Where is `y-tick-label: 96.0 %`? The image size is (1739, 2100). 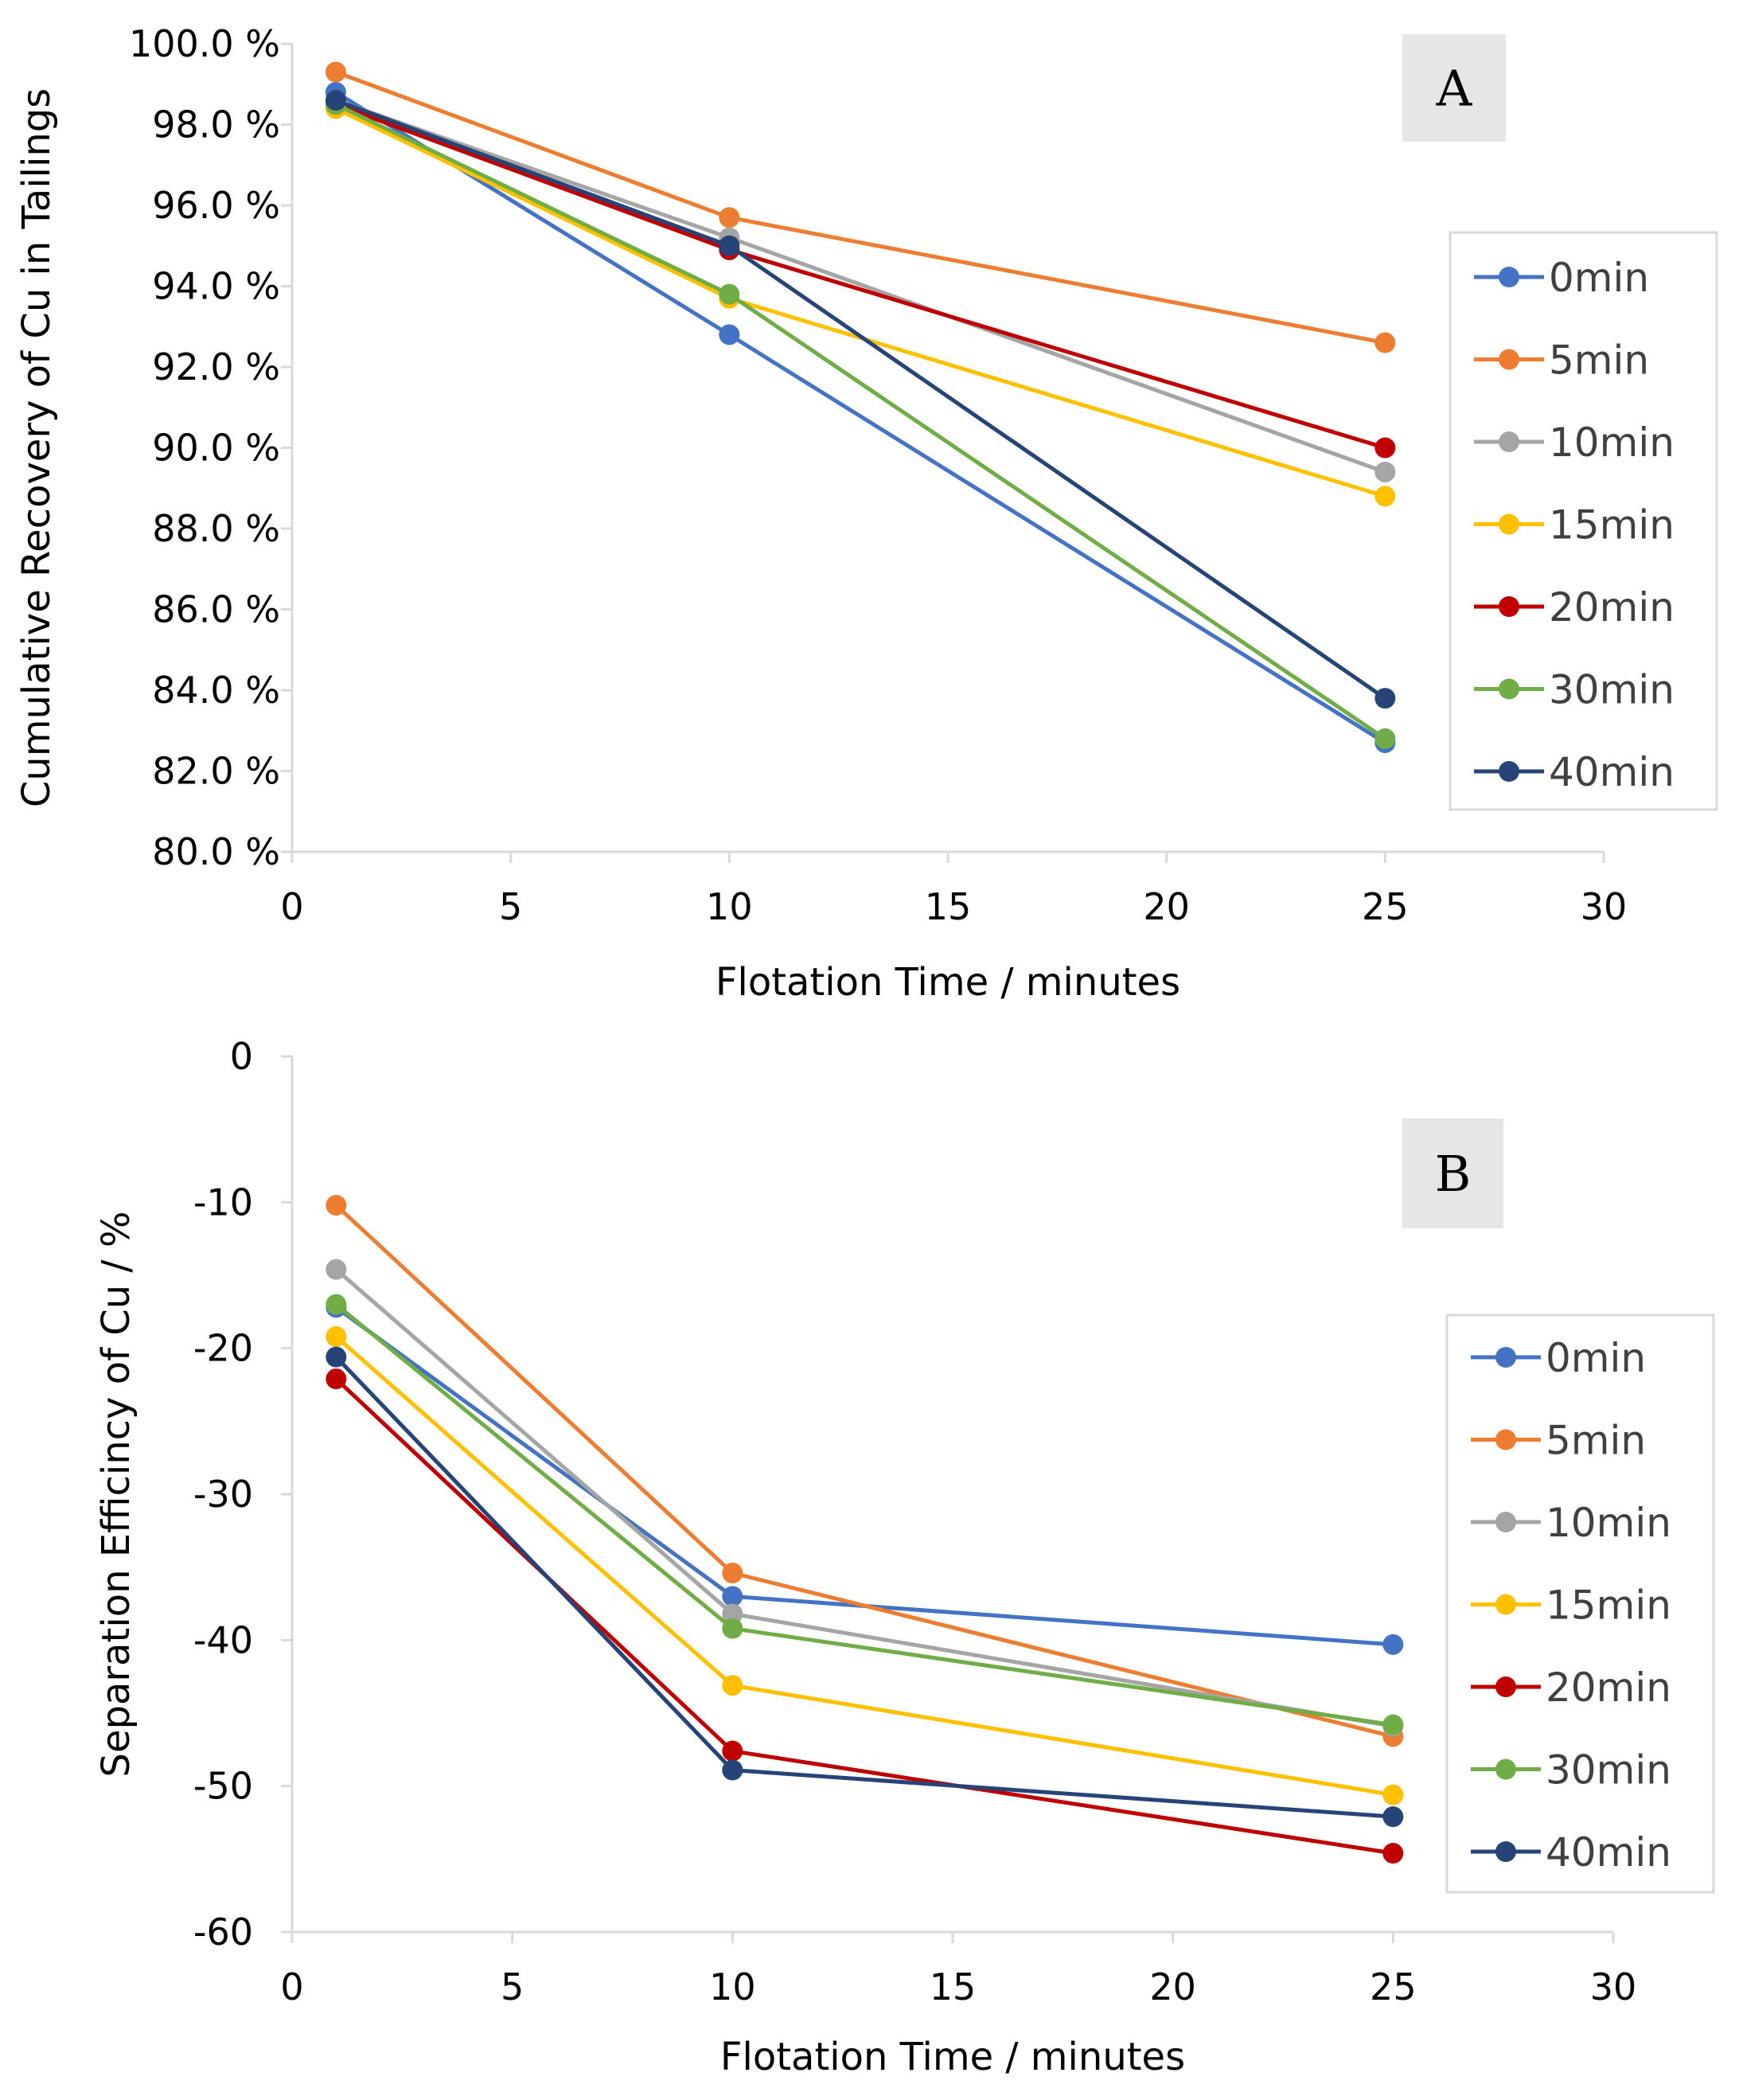 y-tick-label: 96.0 % is located at coordinates (216, 205).